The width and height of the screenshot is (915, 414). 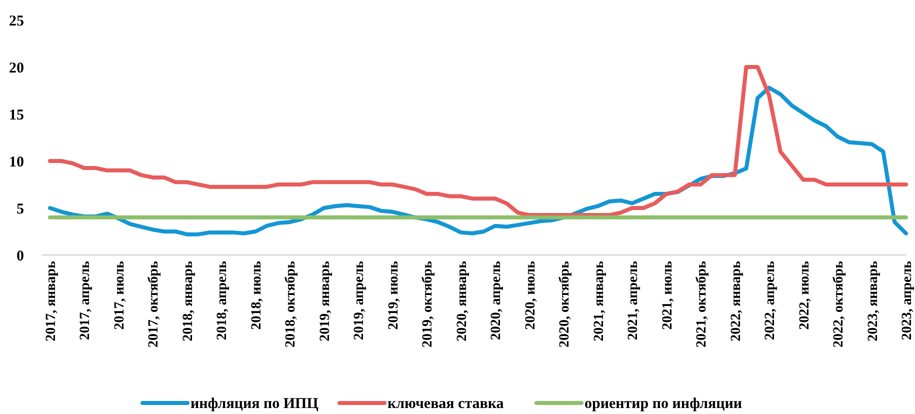 I want to click on x-tick-label: 2020, январь, so click(x=462, y=301).